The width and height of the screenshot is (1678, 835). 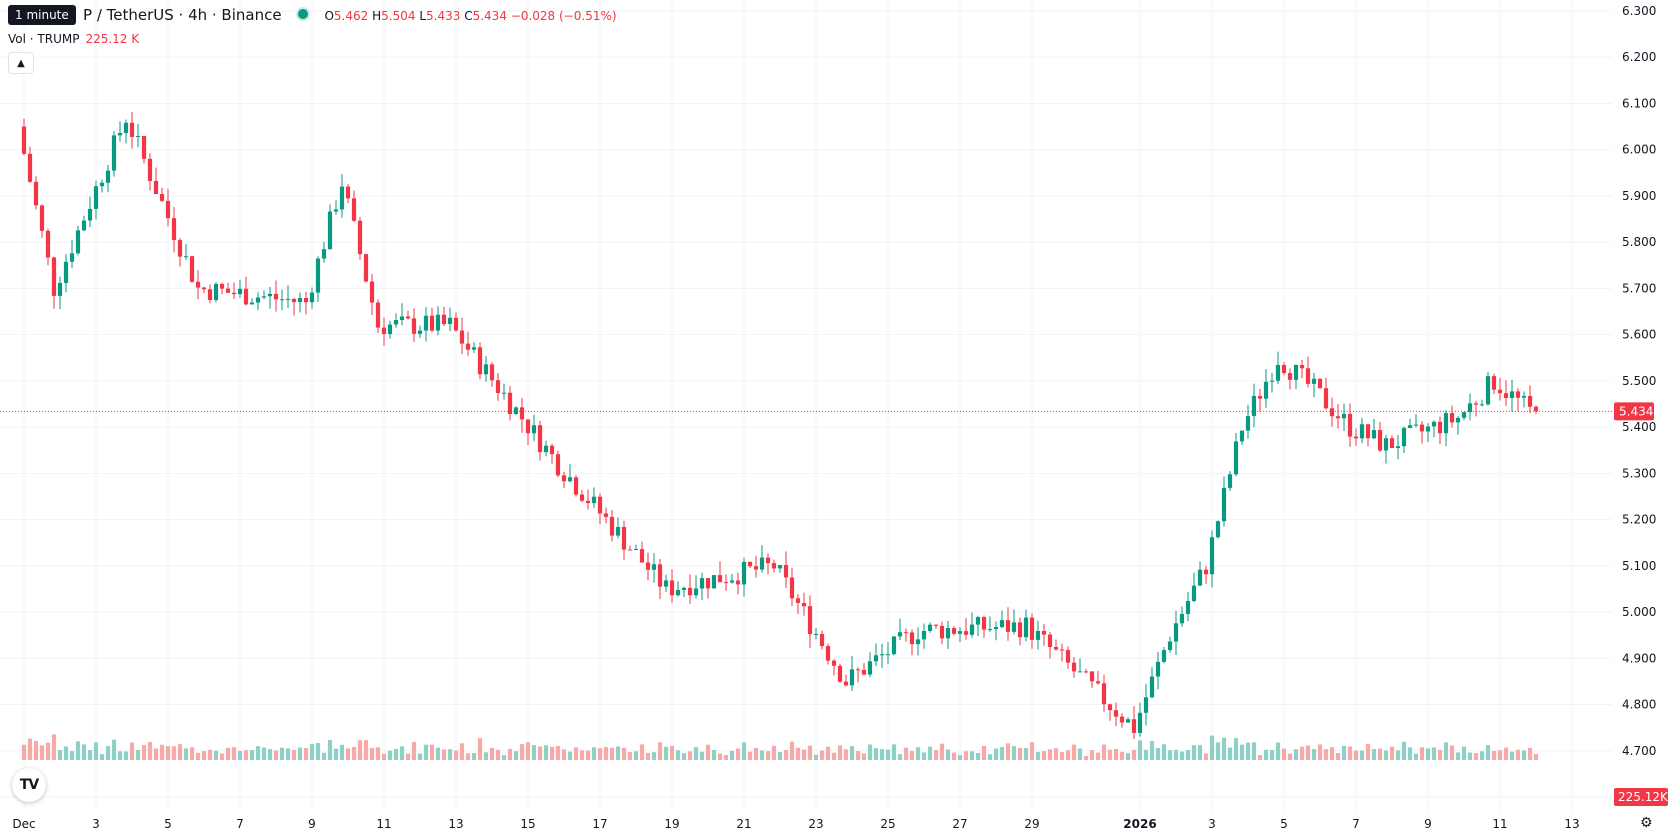 What do you see at coordinates (21, 63) in the screenshot?
I see `chevron-up-icon: ▲` at bounding box center [21, 63].